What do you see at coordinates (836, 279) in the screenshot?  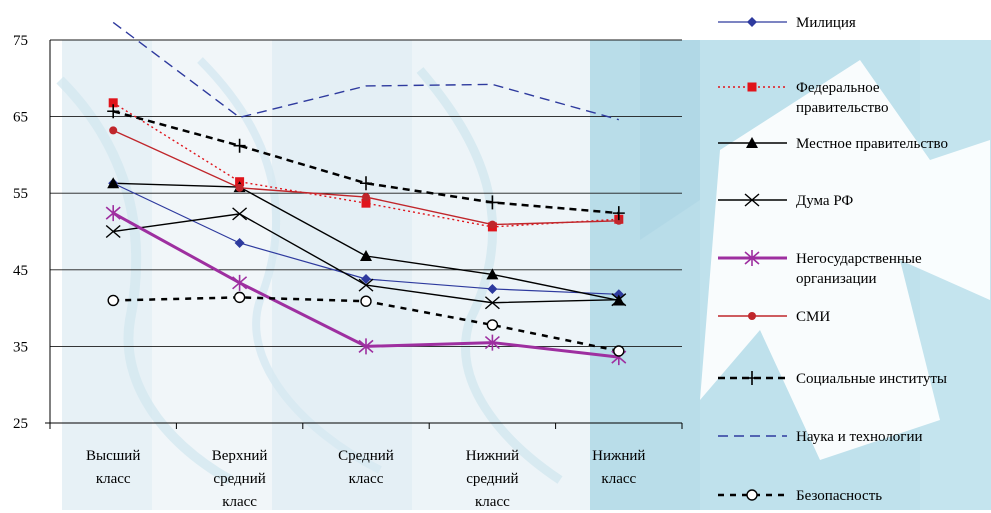 I see `legend-label-4-1: организации` at bounding box center [836, 279].